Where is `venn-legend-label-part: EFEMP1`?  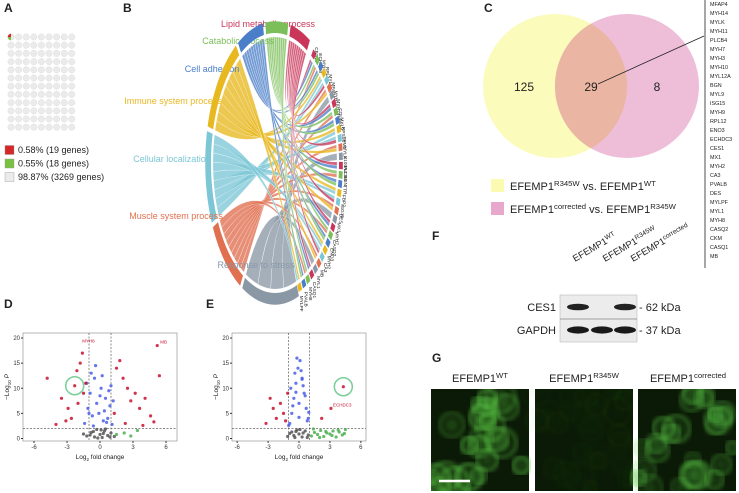 venn-legend-label-part: EFEMP1 is located at coordinates (532, 210).